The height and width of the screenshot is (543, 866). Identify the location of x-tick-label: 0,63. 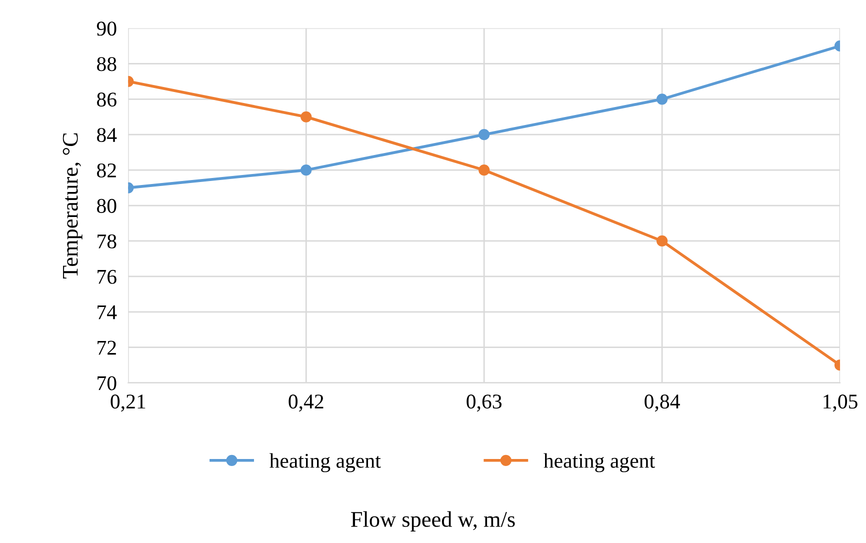
(484, 403).